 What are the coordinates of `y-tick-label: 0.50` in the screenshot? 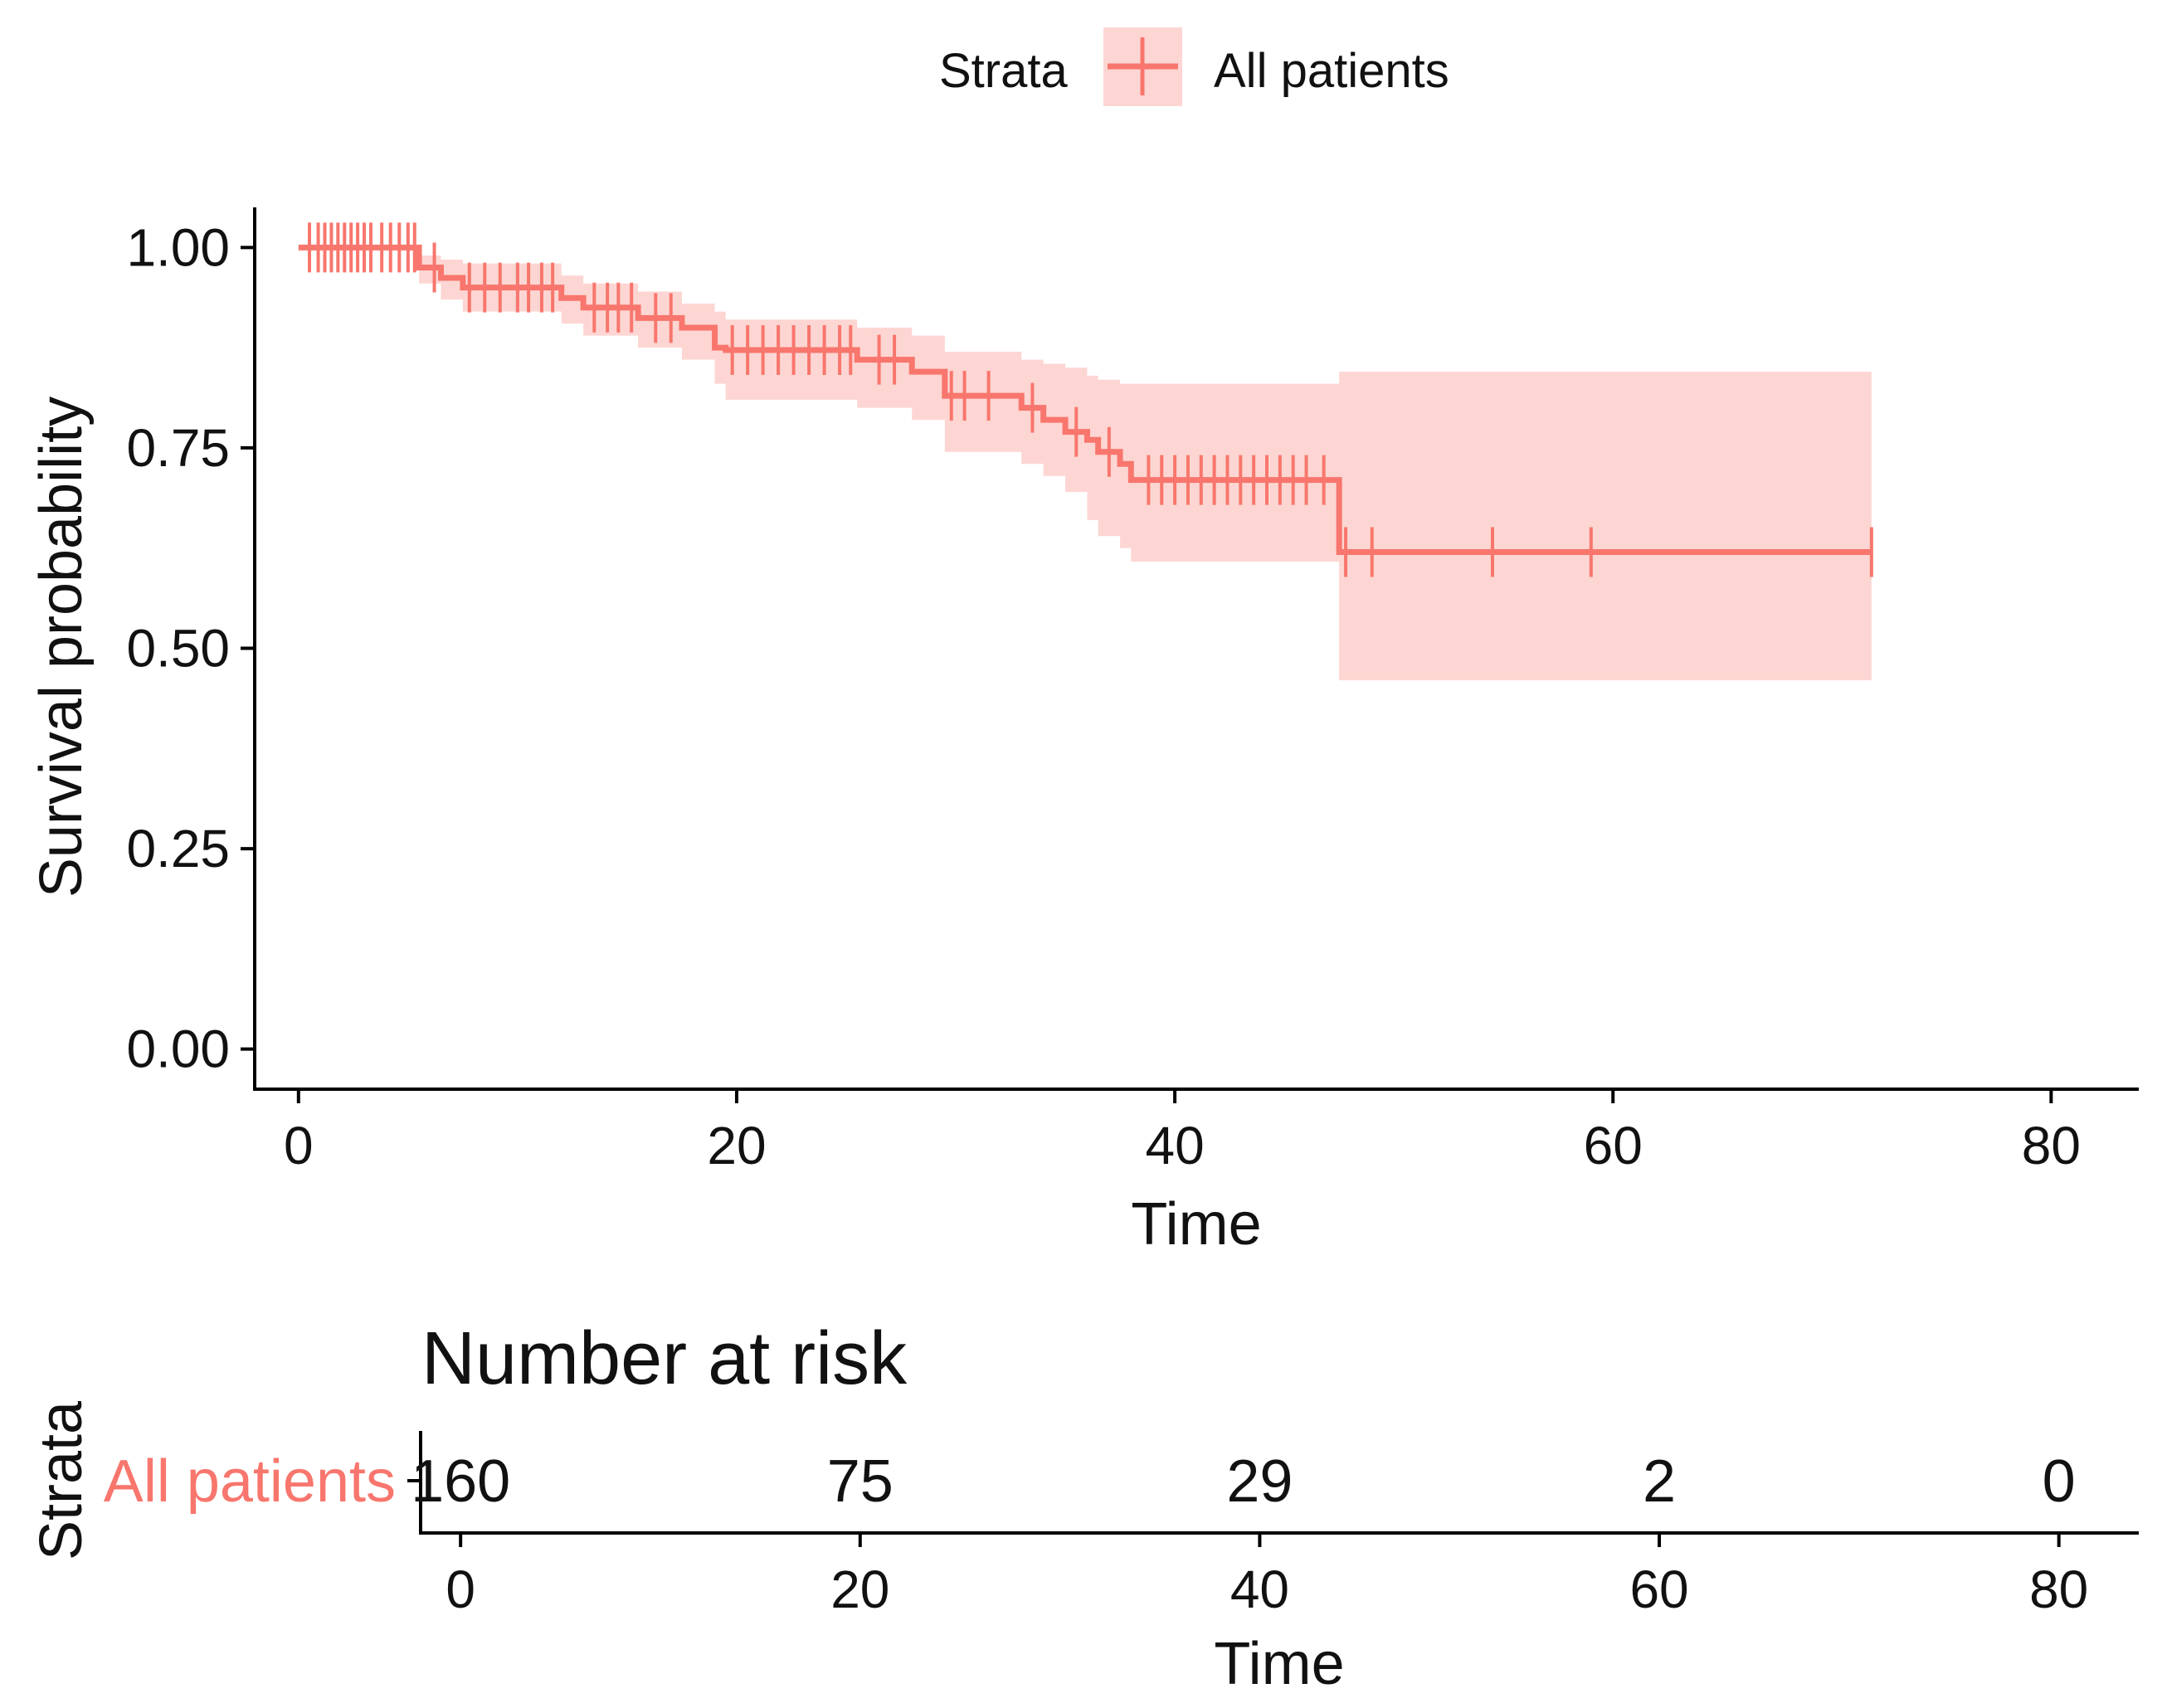 It's located at (178, 649).